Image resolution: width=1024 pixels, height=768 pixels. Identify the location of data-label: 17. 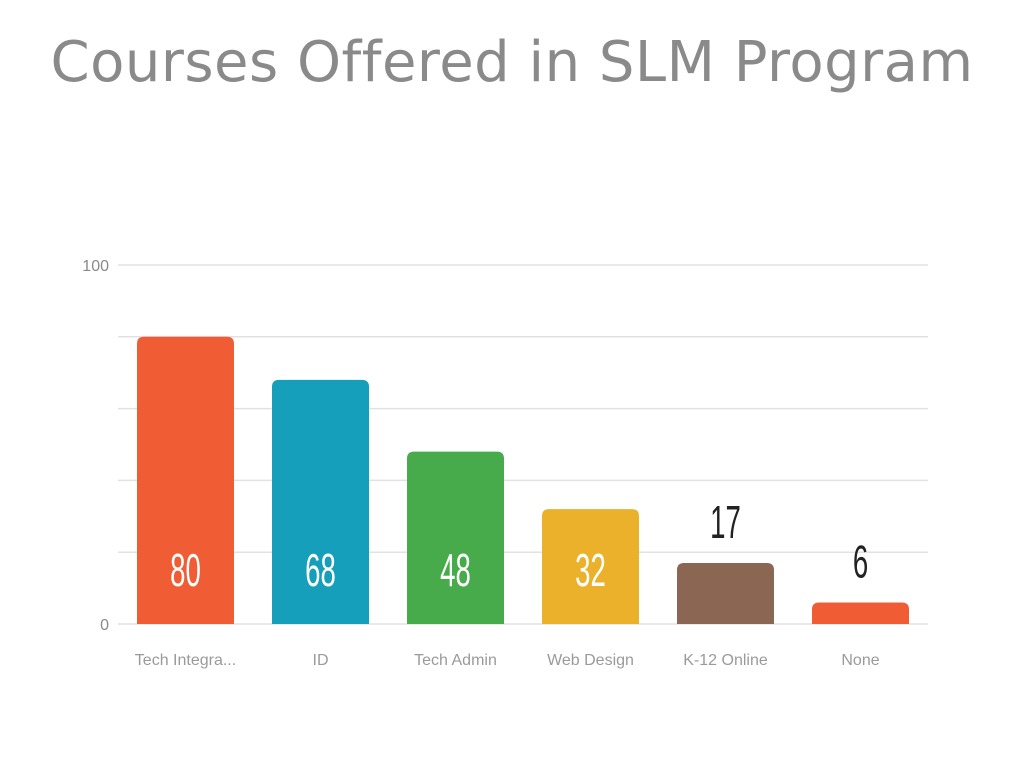
(725, 523).